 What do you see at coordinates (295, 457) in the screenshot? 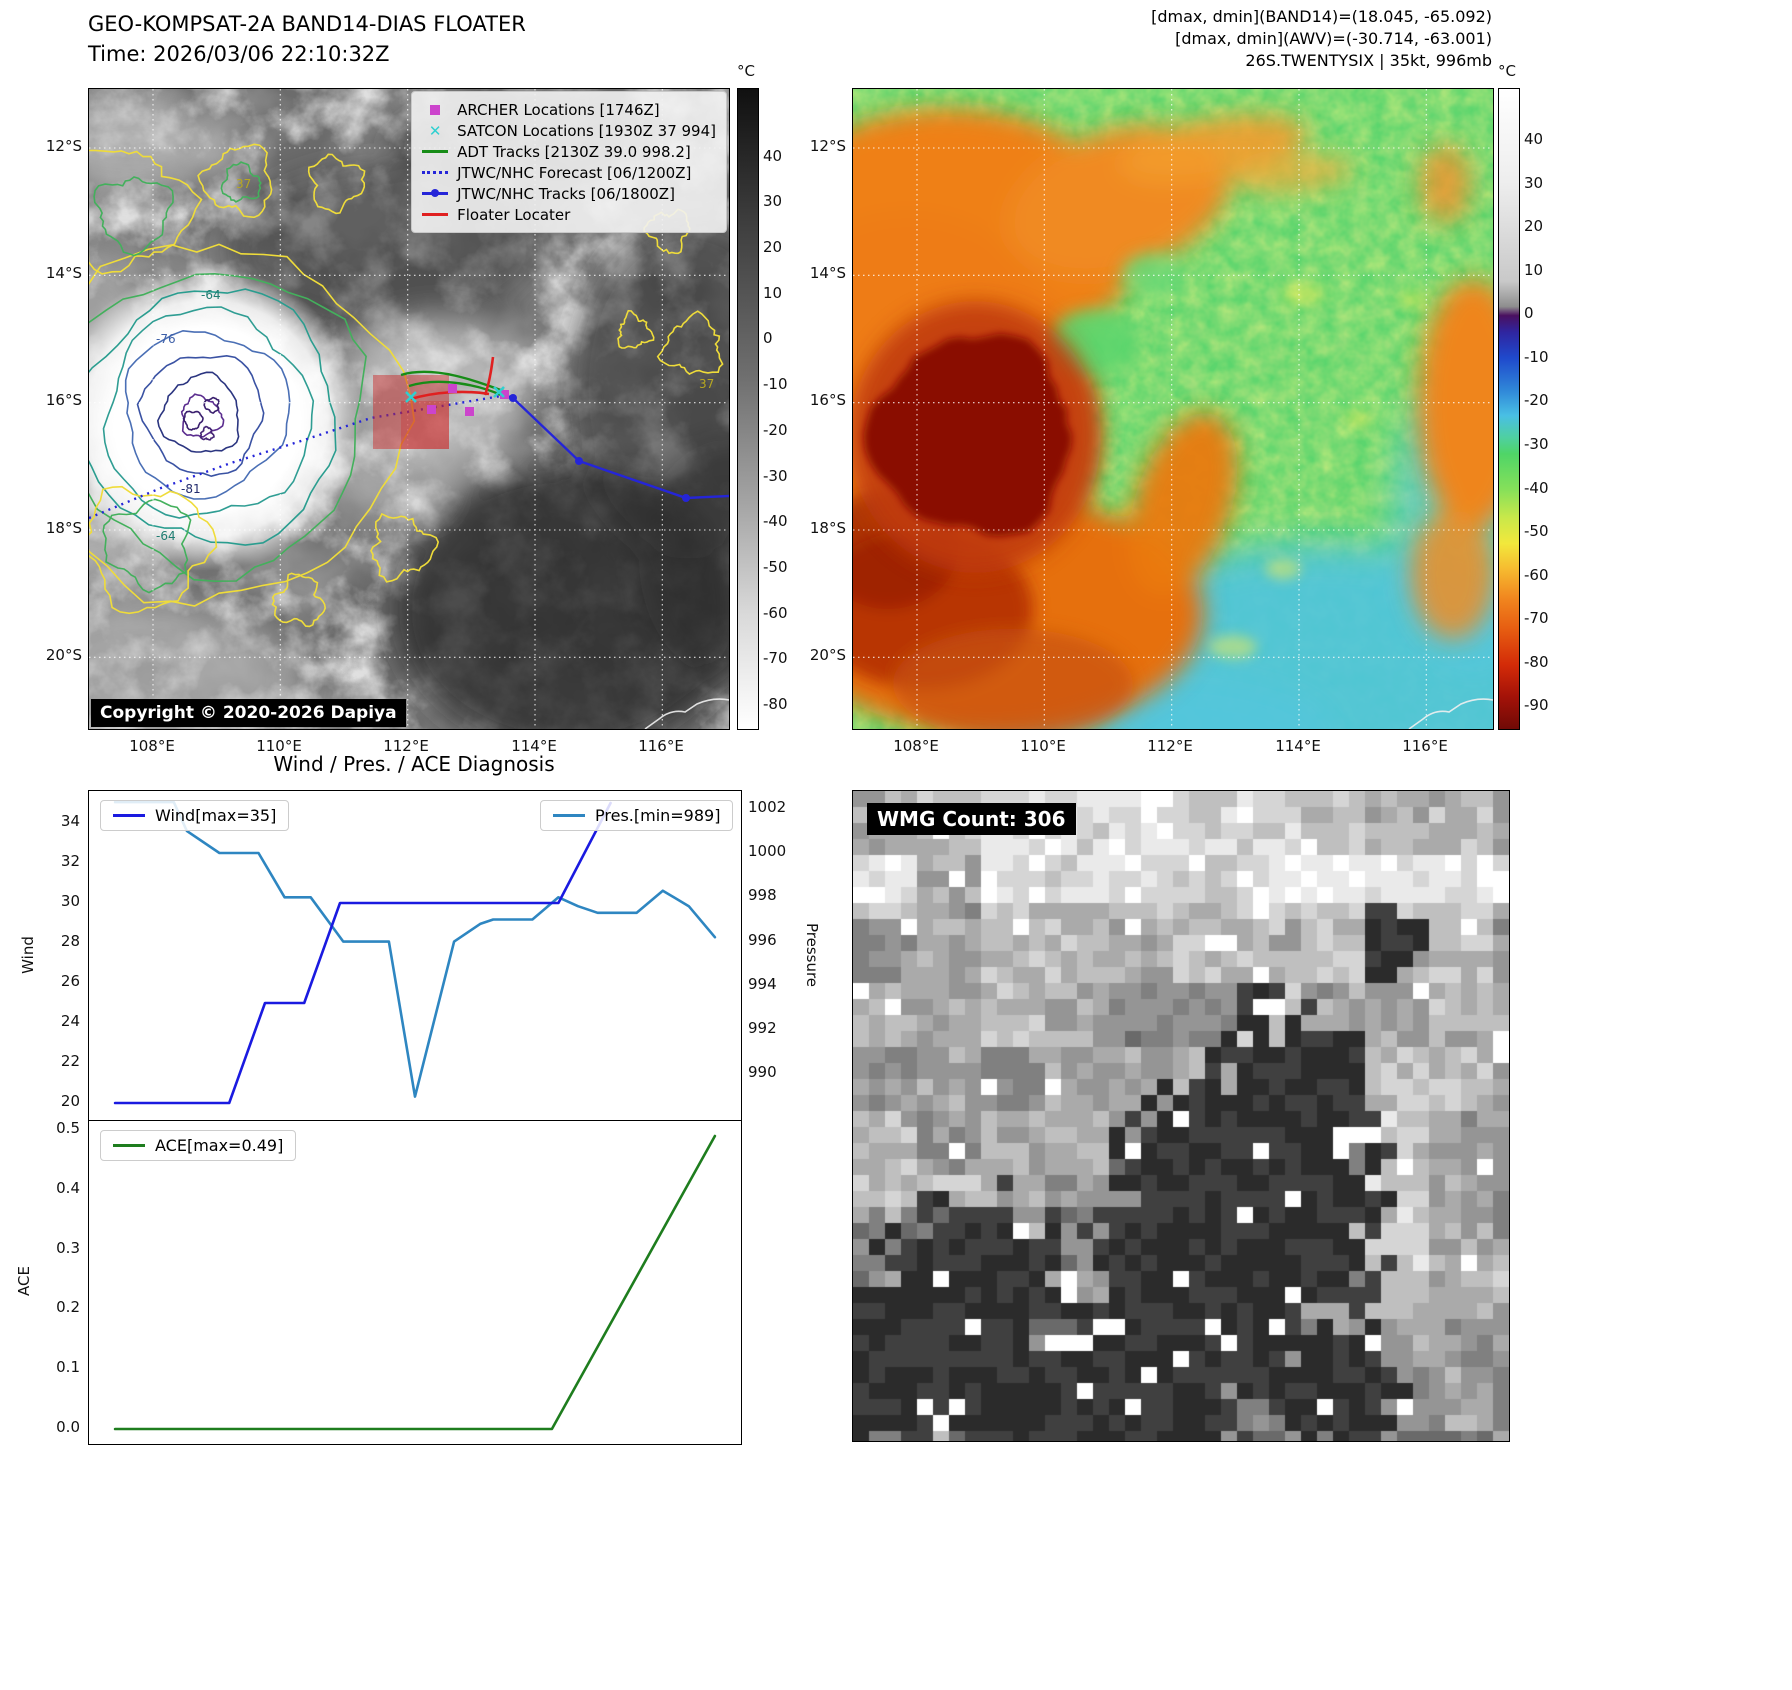
I see `jtwc-forecast-track` at bounding box center [295, 457].